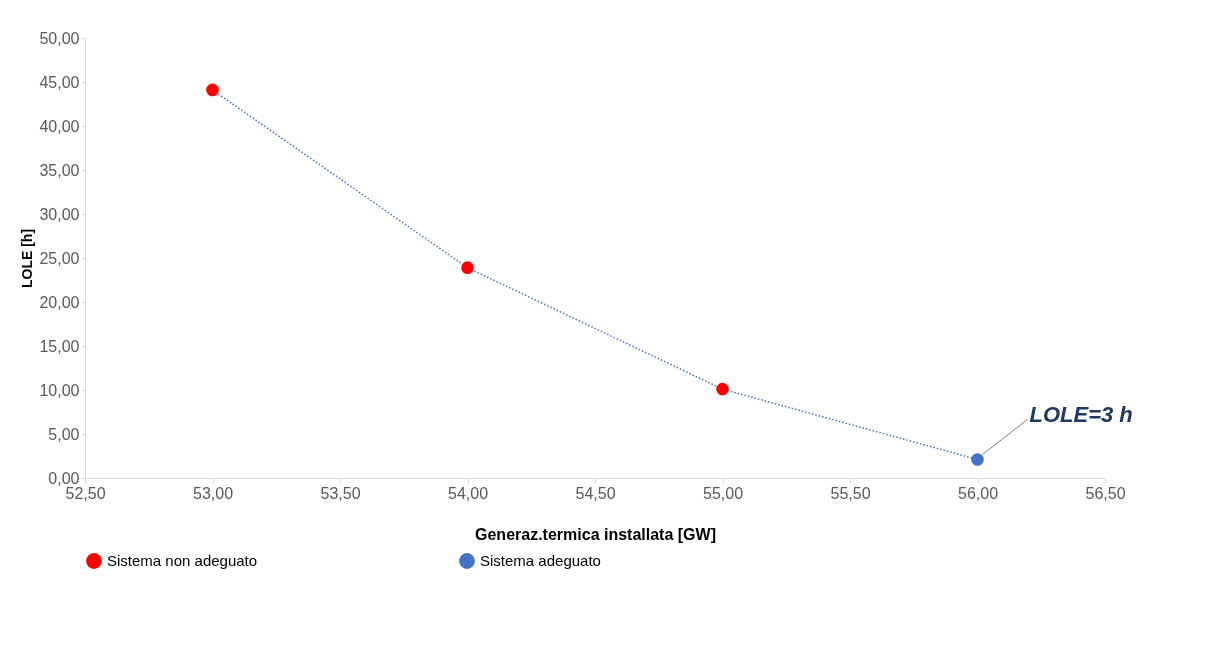 This screenshot has width=1220, height=657. I want to click on y-tick-label: 15,00, so click(59, 346).